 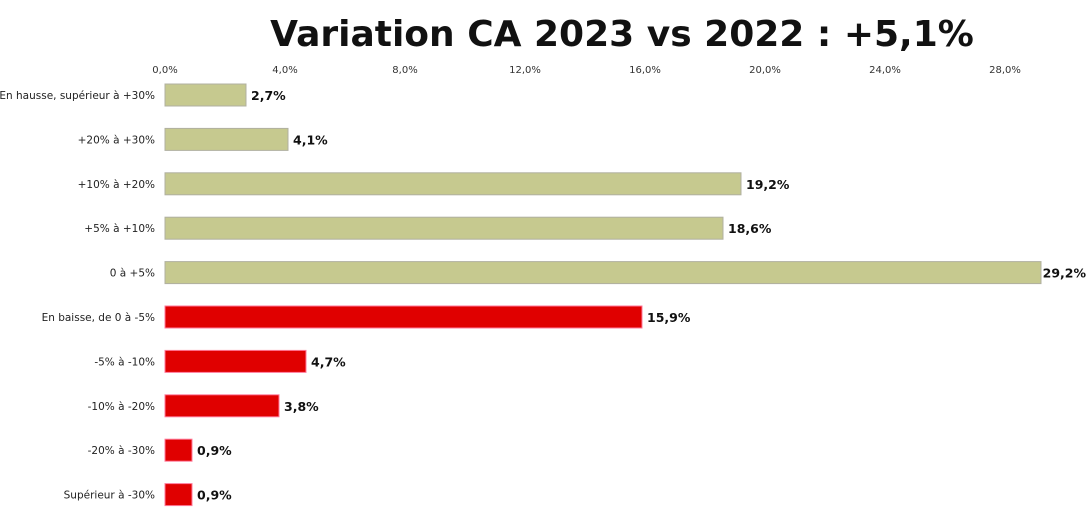 I want to click on data-label: 2,7%, so click(x=268, y=95).